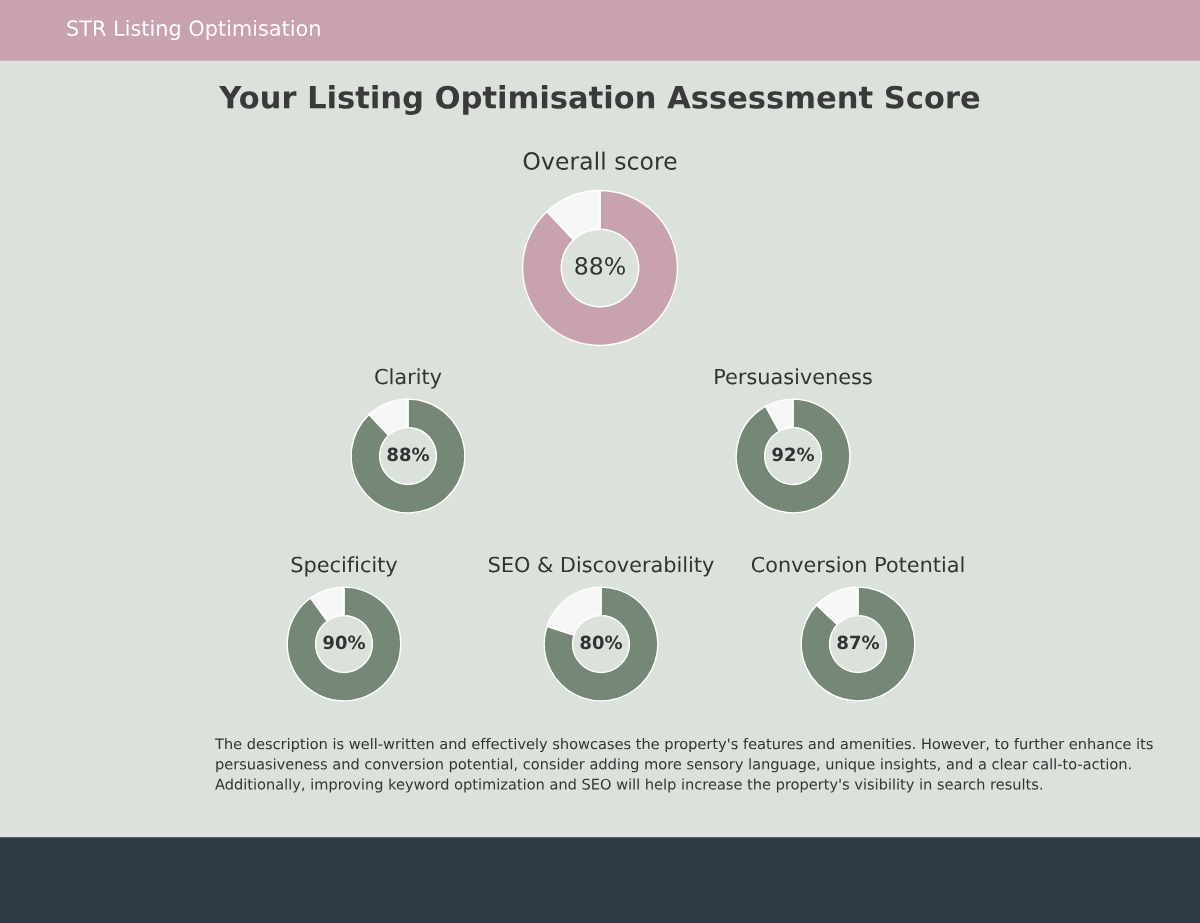 The width and height of the screenshot is (1200, 923). What do you see at coordinates (793, 376) in the screenshot?
I see `chart-title: Persuasiveness` at bounding box center [793, 376].